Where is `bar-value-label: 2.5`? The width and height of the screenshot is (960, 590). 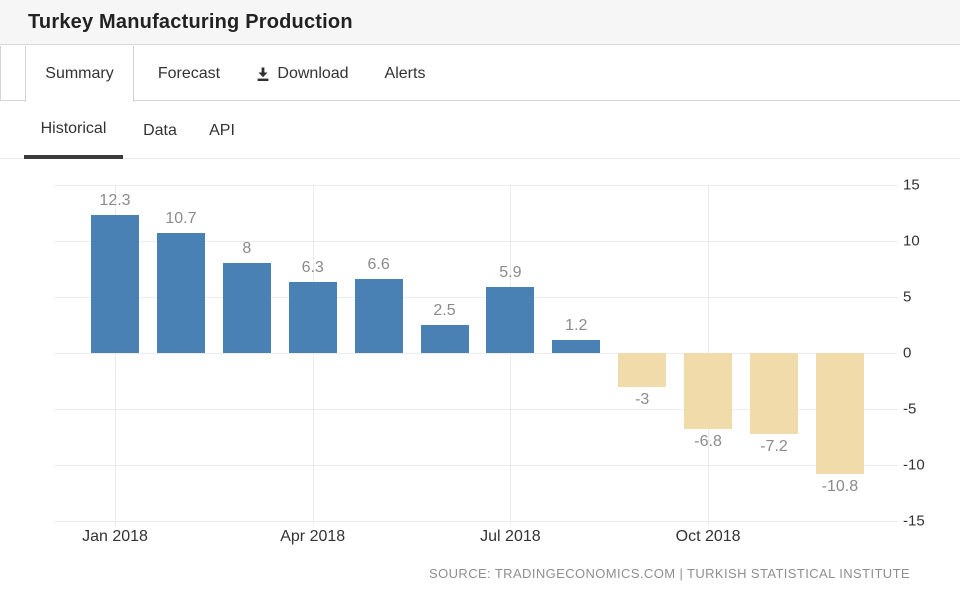 bar-value-label: 2.5 is located at coordinates (444, 310).